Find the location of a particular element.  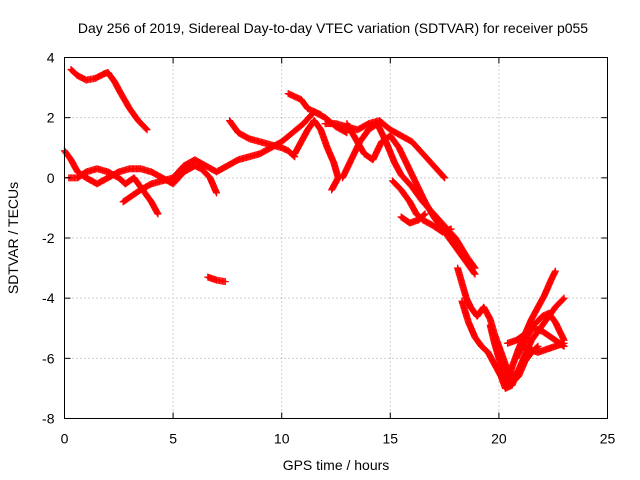

x-tick-label: 0 is located at coordinates (65, 439).